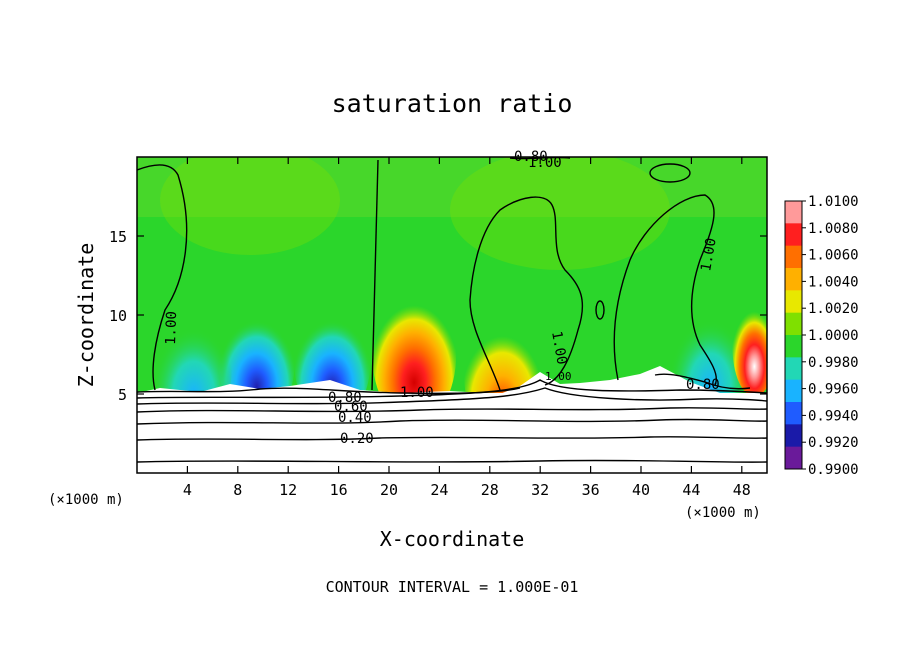  I want to click on contour-label: 0.20, so click(357, 439).